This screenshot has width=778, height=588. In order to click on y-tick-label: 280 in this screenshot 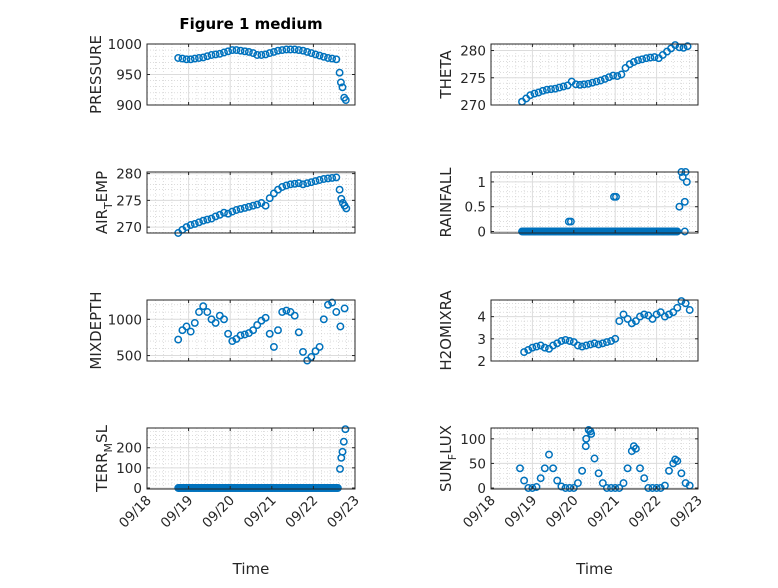, I will do `click(129, 175)`.